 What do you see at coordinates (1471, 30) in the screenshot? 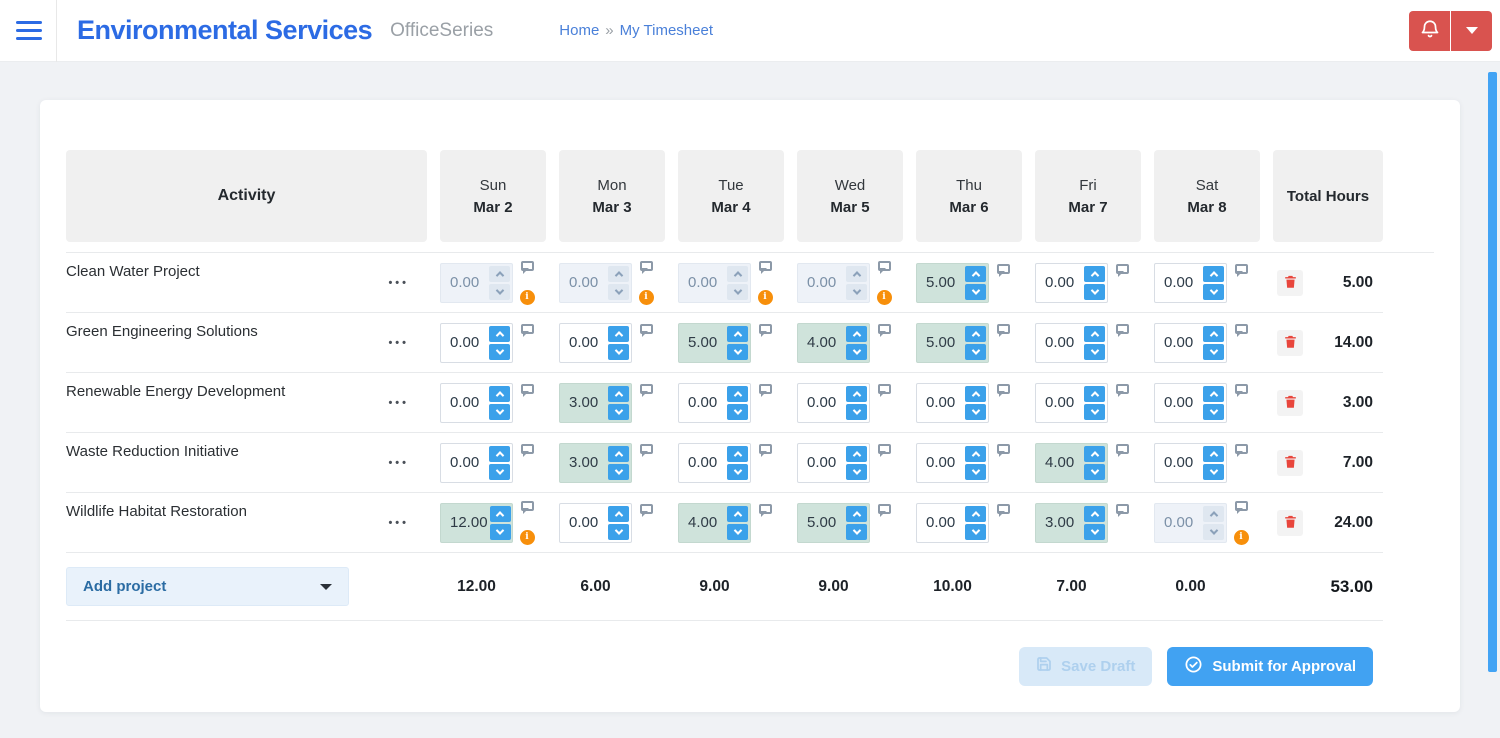
I see `account-menu-button` at bounding box center [1471, 30].